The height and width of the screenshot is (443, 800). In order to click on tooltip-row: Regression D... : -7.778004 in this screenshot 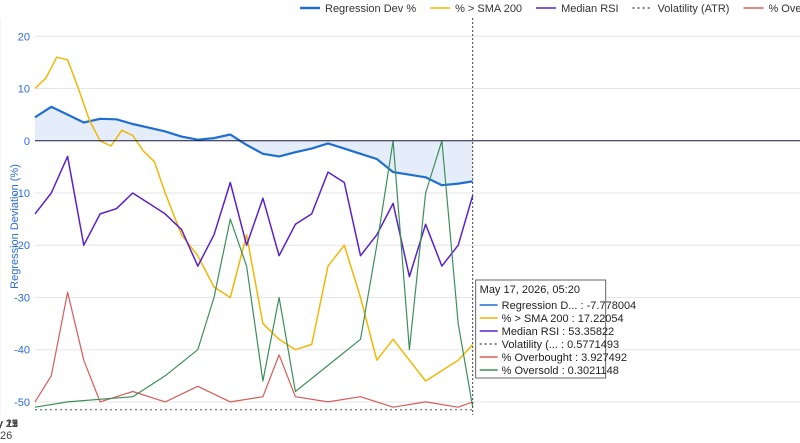, I will do `click(569, 306)`.